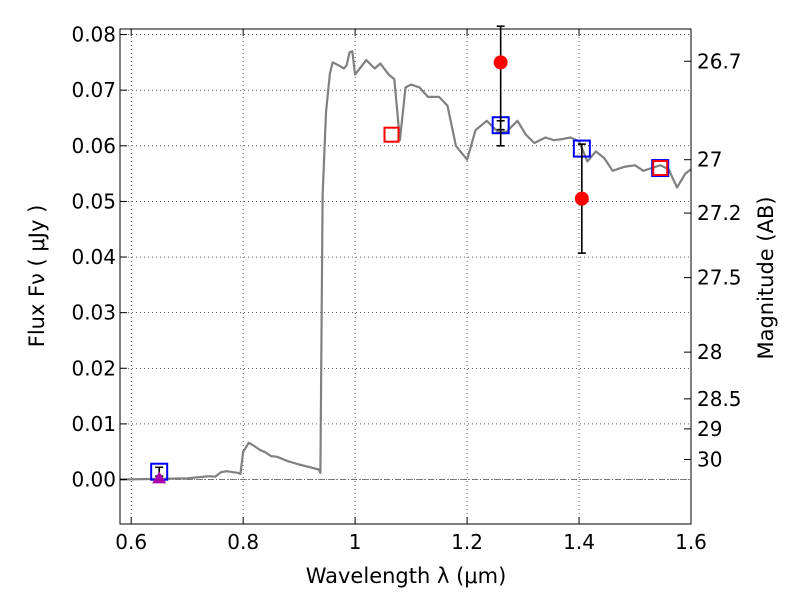 The width and height of the screenshot is (800, 600). What do you see at coordinates (355, 542) in the screenshot?
I see `x-tick-label: 1` at bounding box center [355, 542].